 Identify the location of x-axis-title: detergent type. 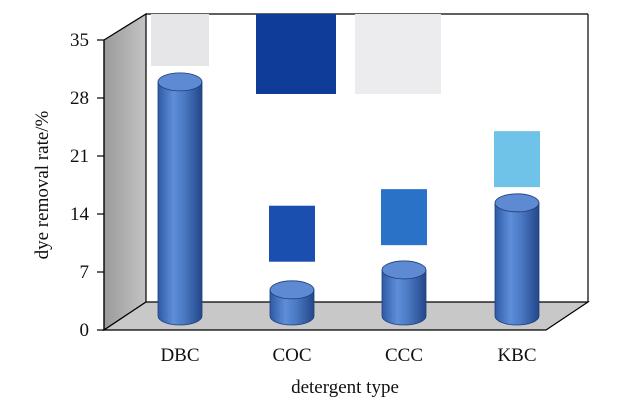
(345, 387).